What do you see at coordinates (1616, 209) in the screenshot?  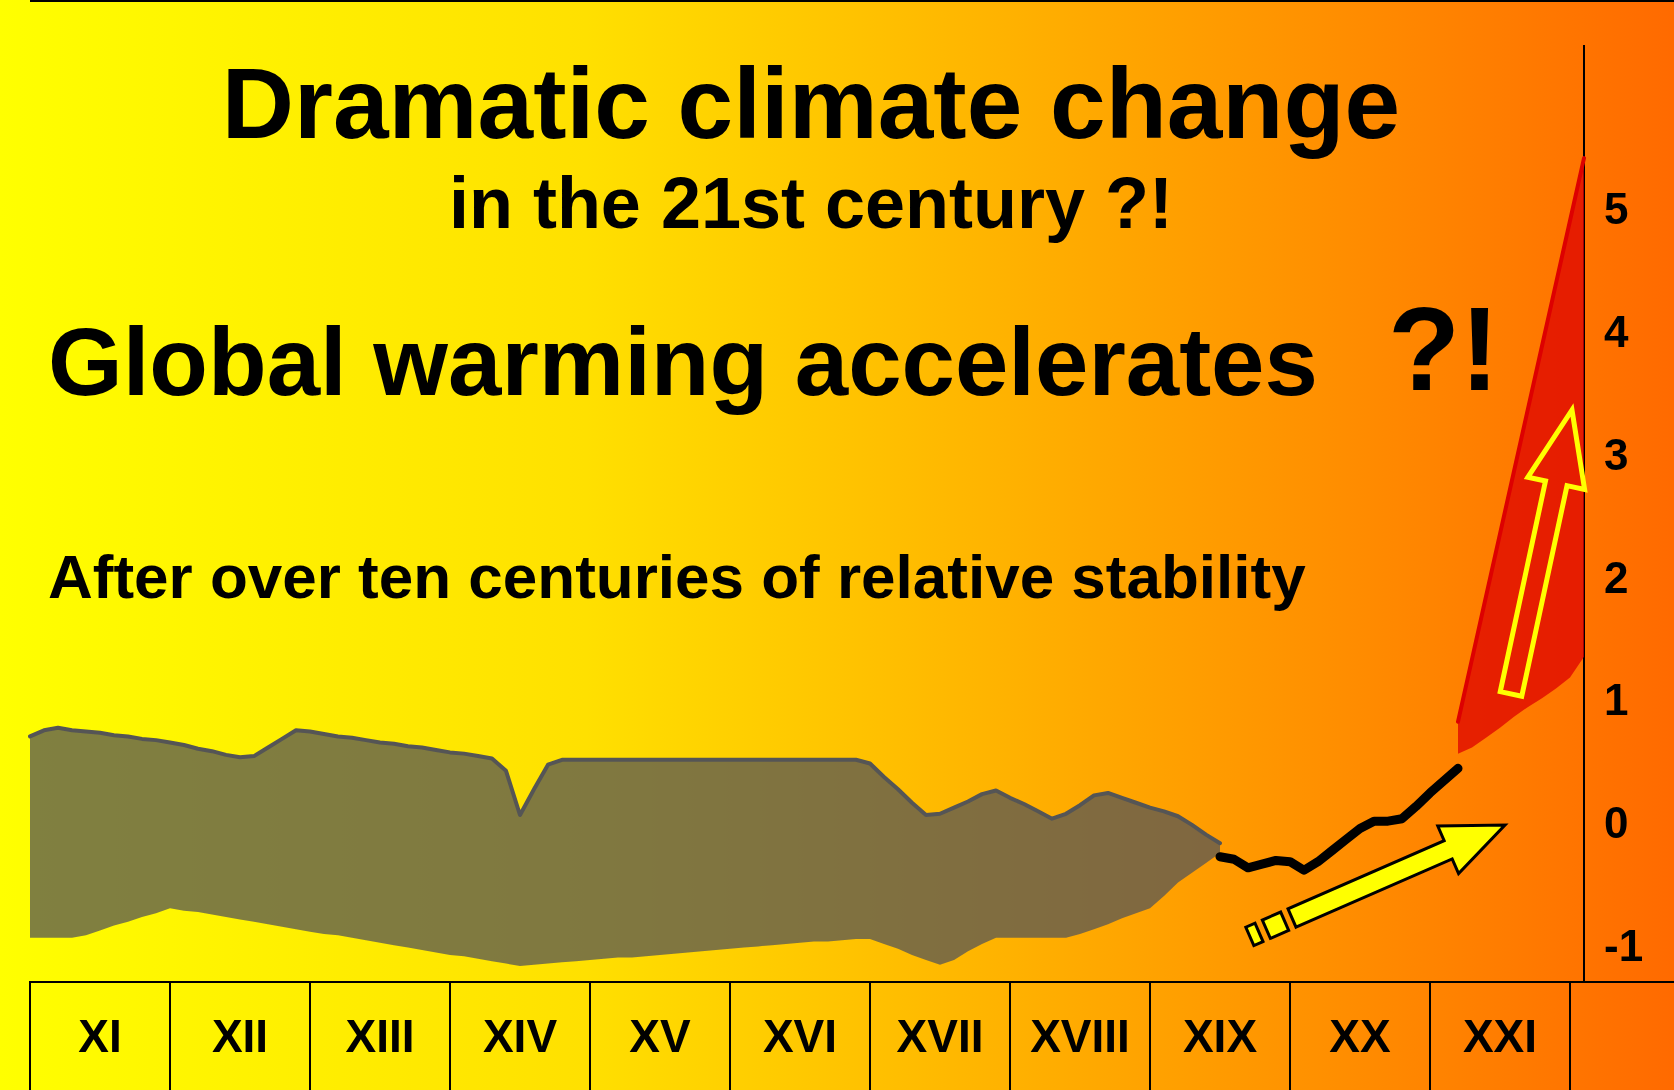 I see `y-tick-label: 5` at bounding box center [1616, 209].